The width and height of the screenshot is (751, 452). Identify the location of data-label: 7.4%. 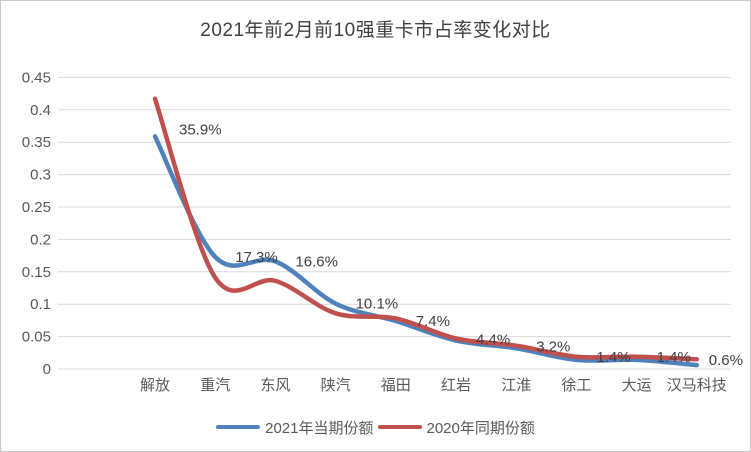
(433, 321).